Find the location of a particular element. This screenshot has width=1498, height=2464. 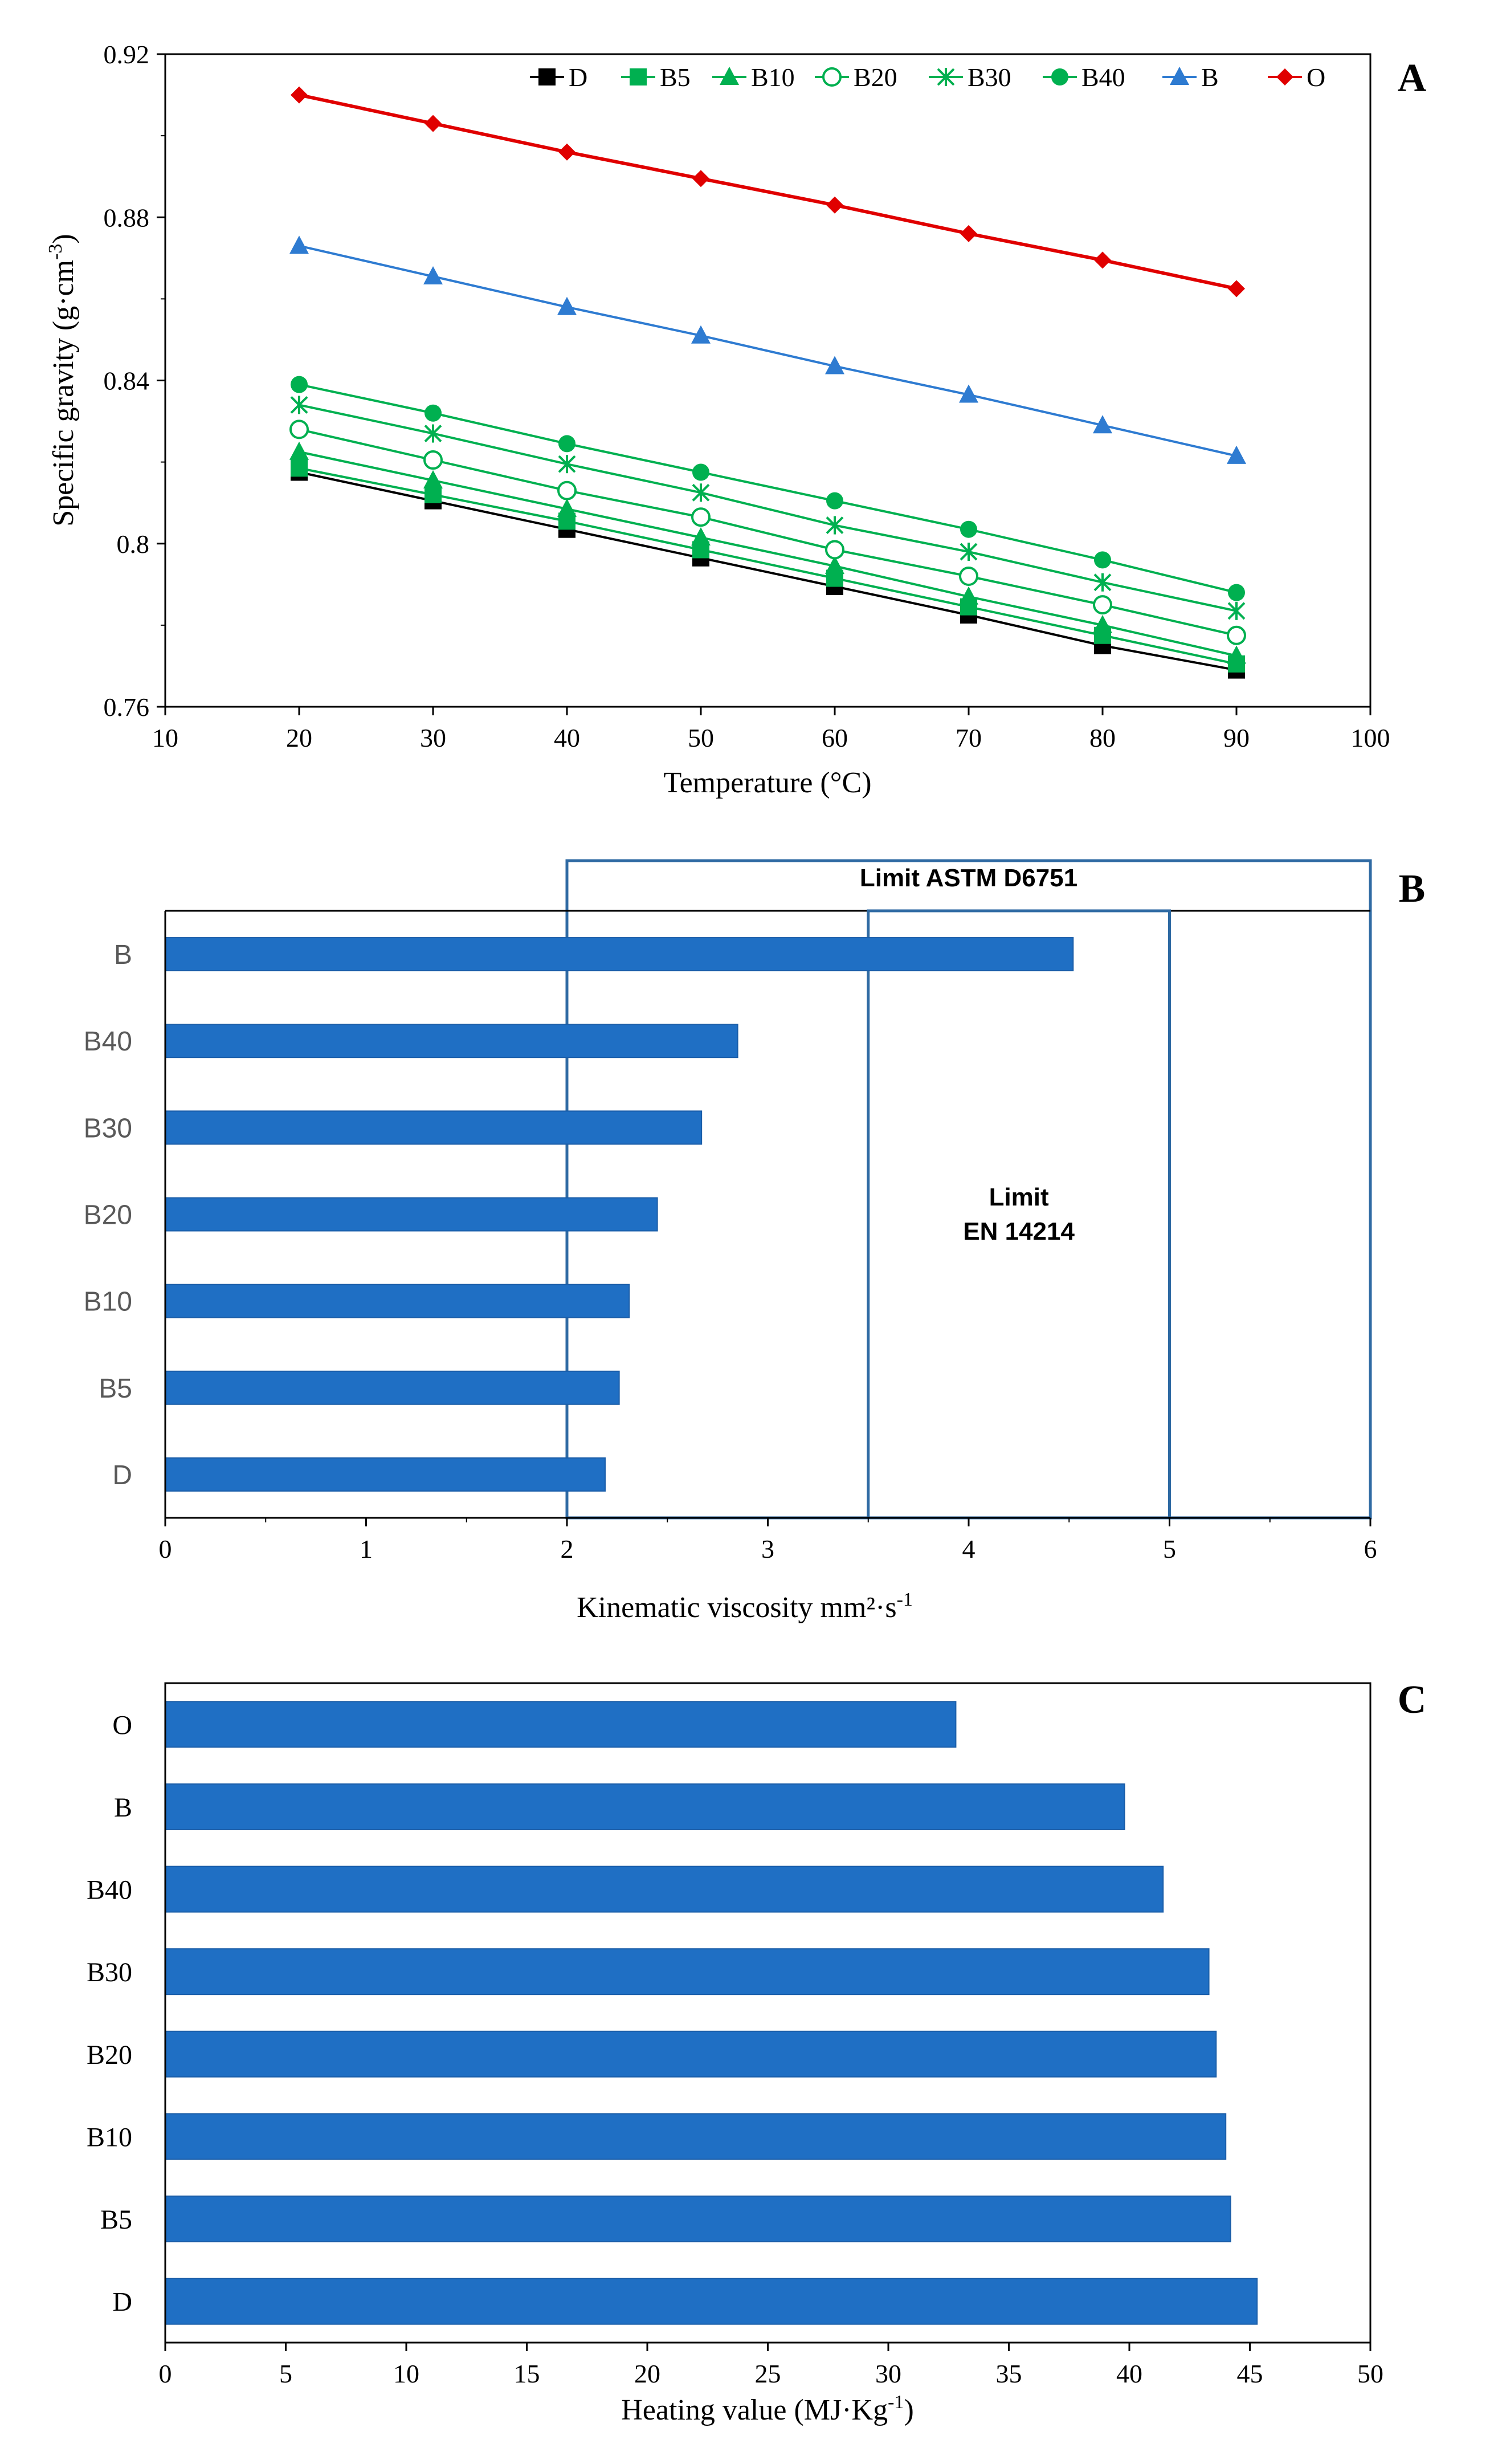

panel-c-xtick-label: 25 is located at coordinates (768, 2374).